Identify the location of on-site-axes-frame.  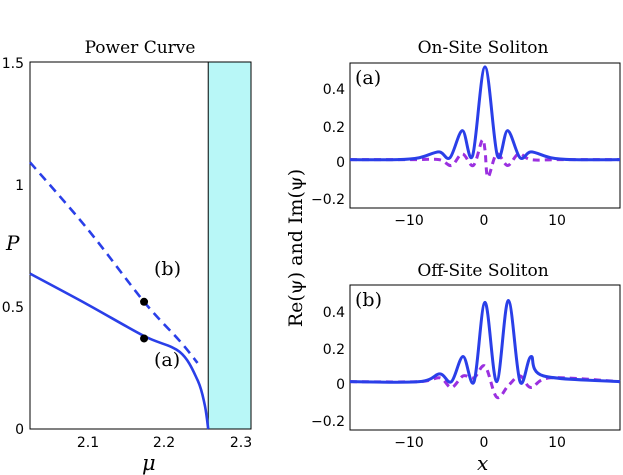
(485, 135).